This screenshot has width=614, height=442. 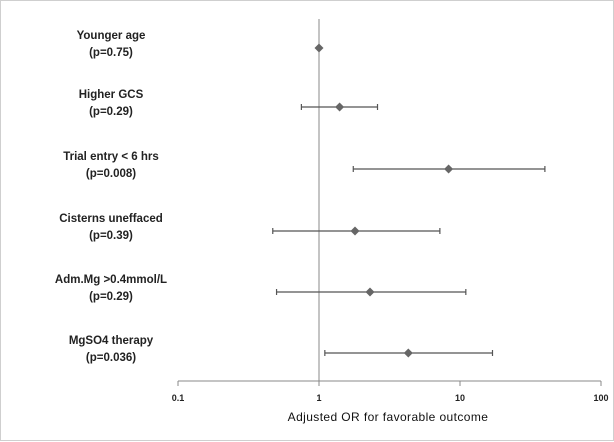 What do you see at coordinates (111, 36) in the screenshot?
I see `row-label: Younger age` at bounding box center [111, 36].